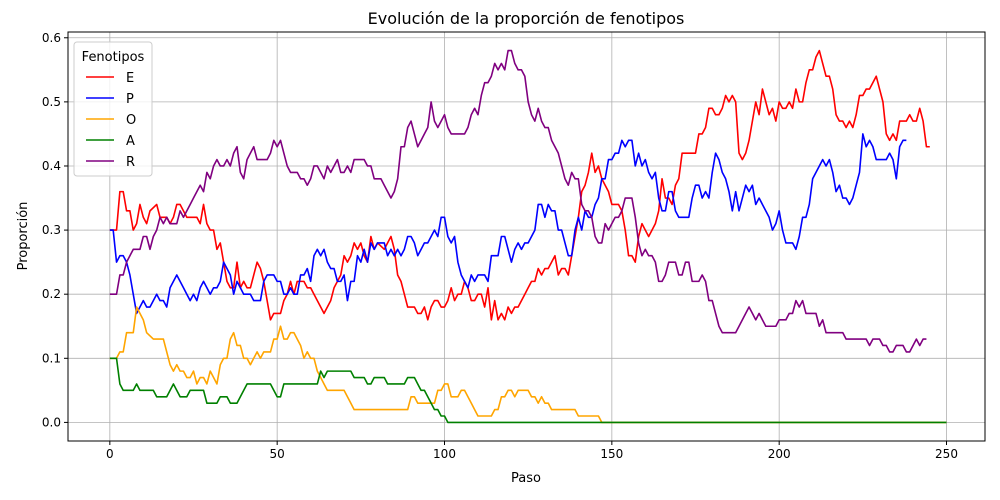 This screenshot has height=500, width=1000. I want to click on x-tick-label: 100, so click(444, 454).